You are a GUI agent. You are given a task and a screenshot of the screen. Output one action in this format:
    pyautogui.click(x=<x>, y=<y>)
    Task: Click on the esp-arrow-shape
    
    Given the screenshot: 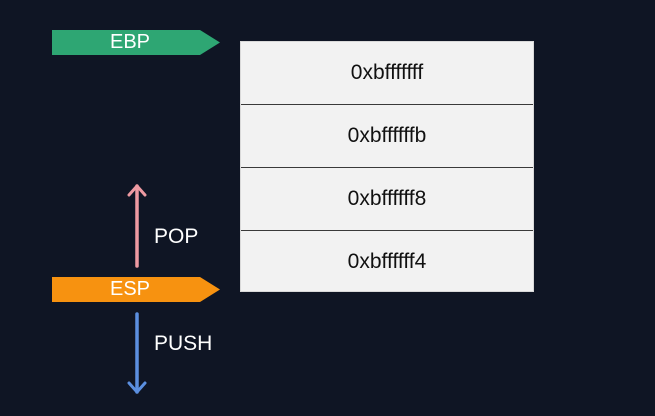 What is the action you would take?
    pyautogui.click(x=136, y=289)
    